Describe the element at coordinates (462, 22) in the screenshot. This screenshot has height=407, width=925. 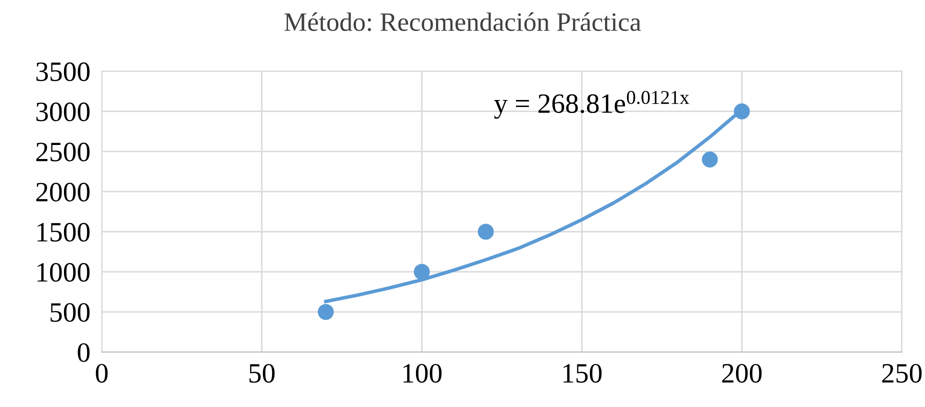
I see `chart-title: Método: Recomendación Práctica` at that location.